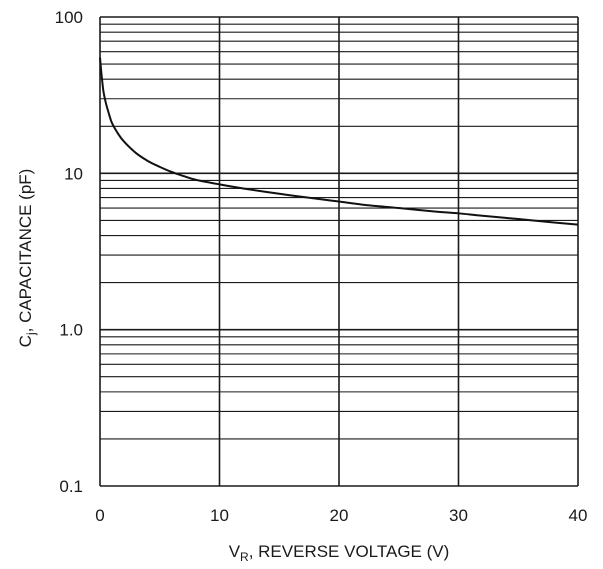 This screenshot has width=603, height=569. I want to click on y-tick-label: 10, so click(73, 173).